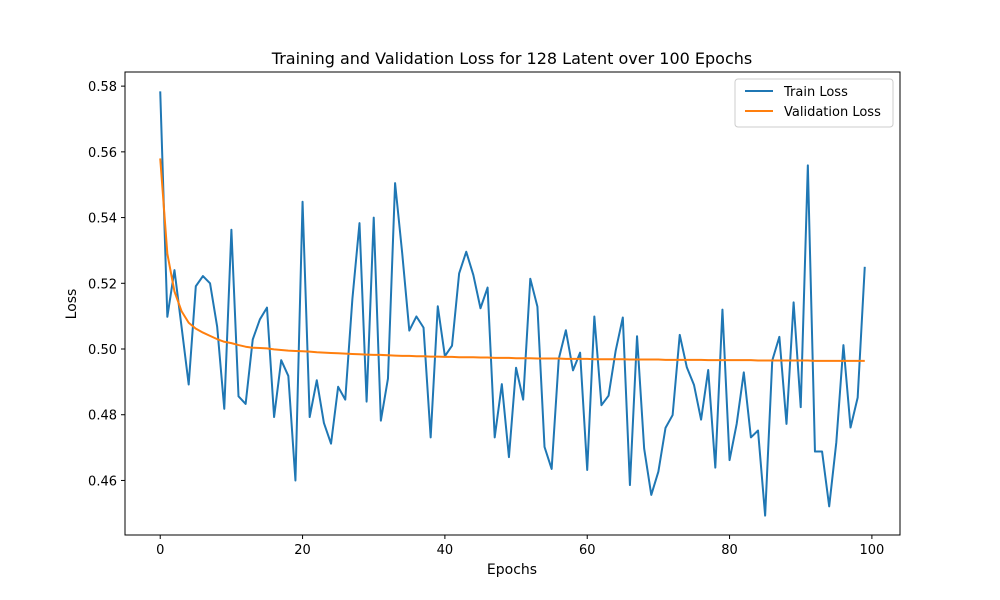 This screenshot has height=600, width=1000. I want to click on y-axis: 0.46 0.48 0.50 0.52 0.54 0.56 0.58, so click(106, 284).